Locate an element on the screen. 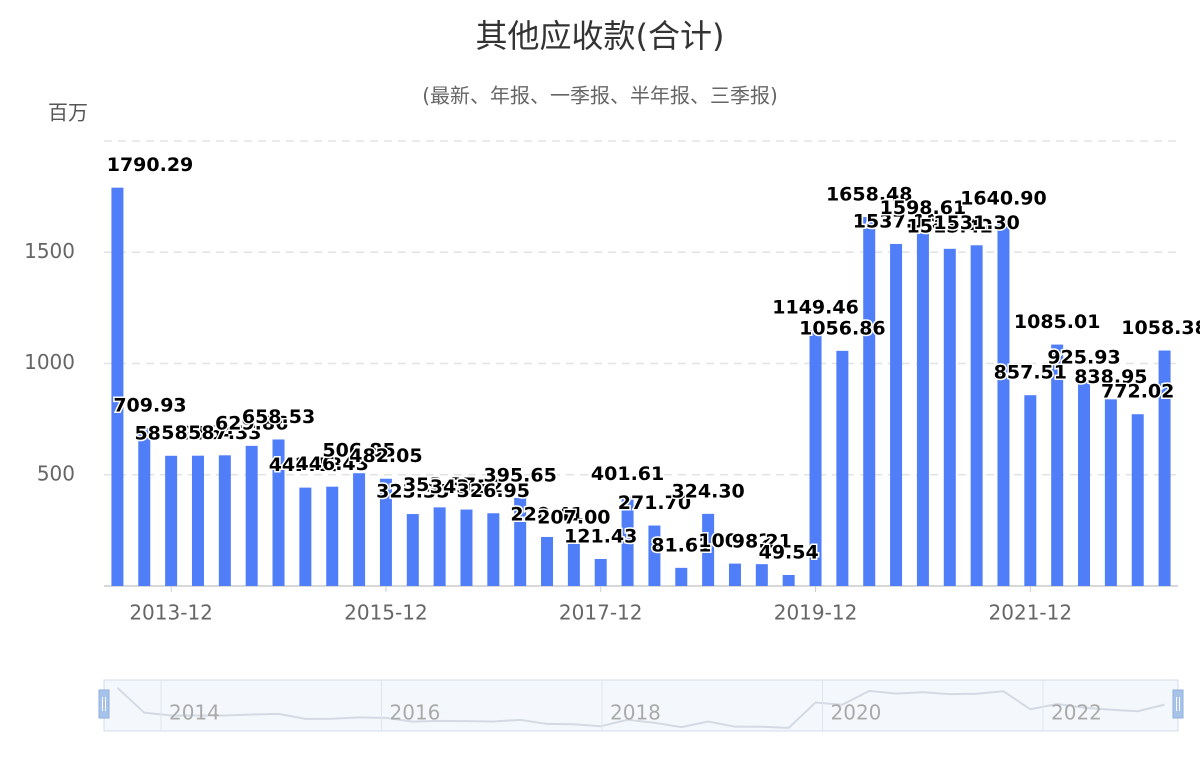 The image size is (1200, 764). data-label: 772.02 is located at coordinates (1137, 392).